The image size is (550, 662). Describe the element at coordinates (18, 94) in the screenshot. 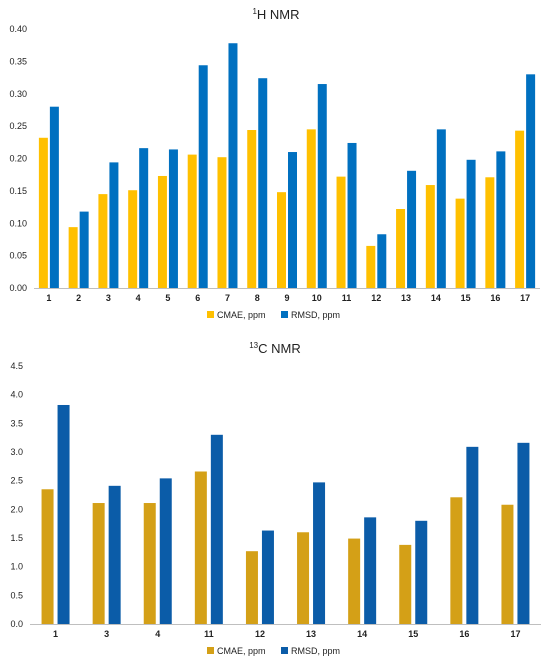

I see `y-tick-label: 0.30` at that location.